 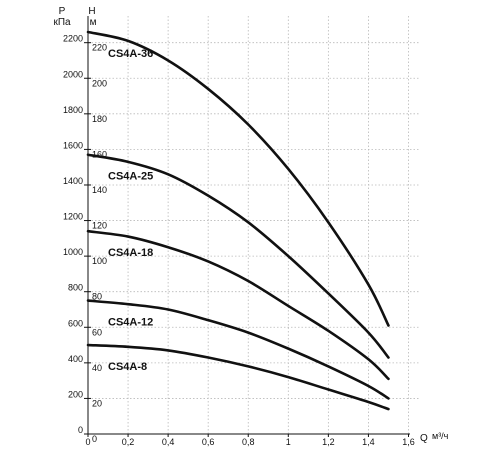 What do you see at coordinates (75, 359) in the screenshot?
I see `y-left-tick-label: 400` at bounding box center [75, 359].